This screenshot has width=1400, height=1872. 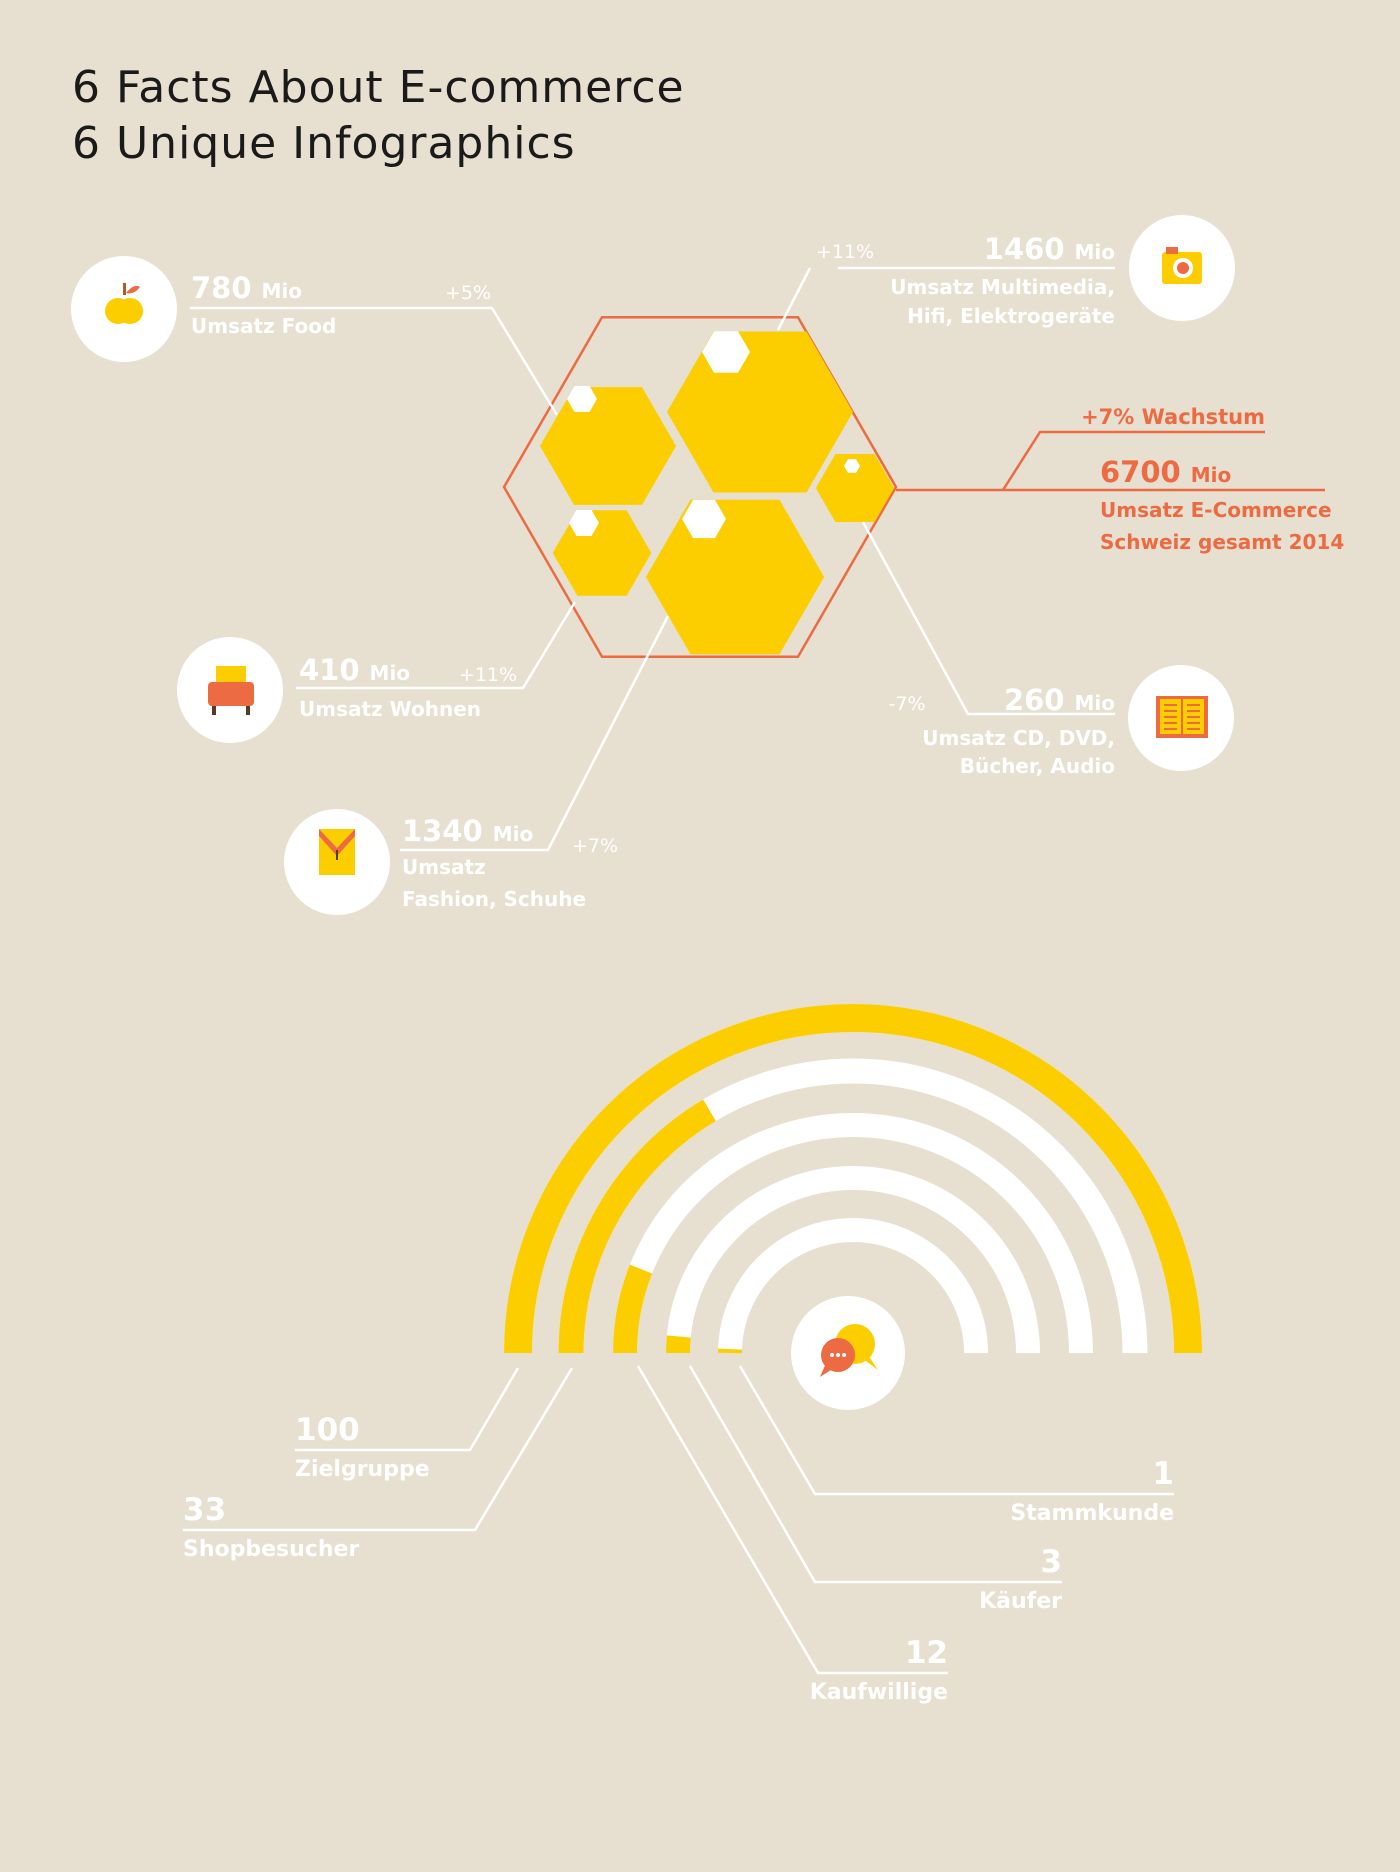 What do you see at coordinates (879, 1692) in the screenshot?
I see `funnel-stage-label: Kaufwillige` at bounding box center [879, 1692].